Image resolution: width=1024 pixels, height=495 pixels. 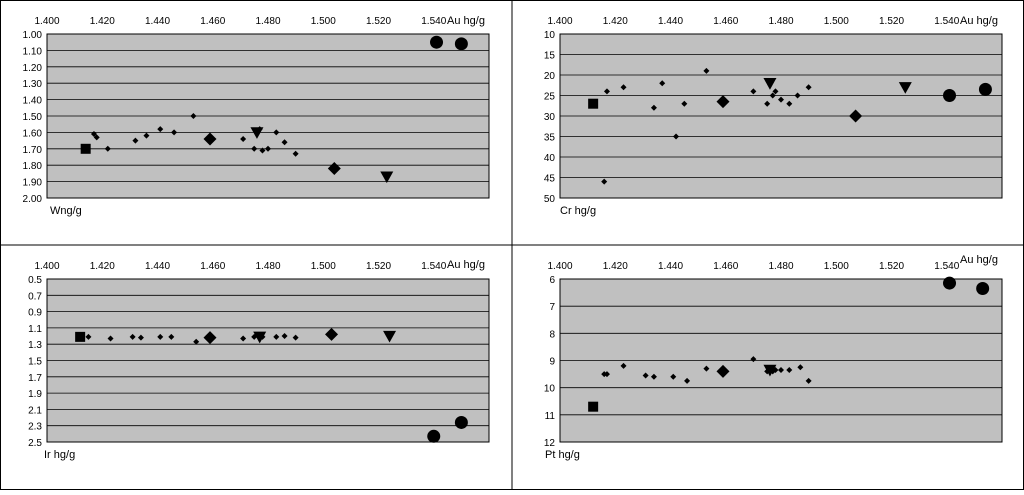 I want to click on x-tick-label: 1.420, so click(x=615, y=21).